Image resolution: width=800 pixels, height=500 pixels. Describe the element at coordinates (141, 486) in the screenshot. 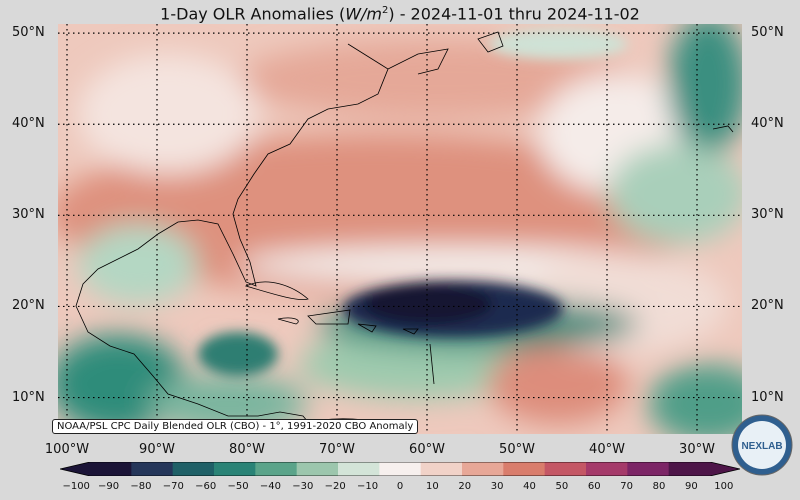

I see `colorbar-tick-label: −80` at that location.